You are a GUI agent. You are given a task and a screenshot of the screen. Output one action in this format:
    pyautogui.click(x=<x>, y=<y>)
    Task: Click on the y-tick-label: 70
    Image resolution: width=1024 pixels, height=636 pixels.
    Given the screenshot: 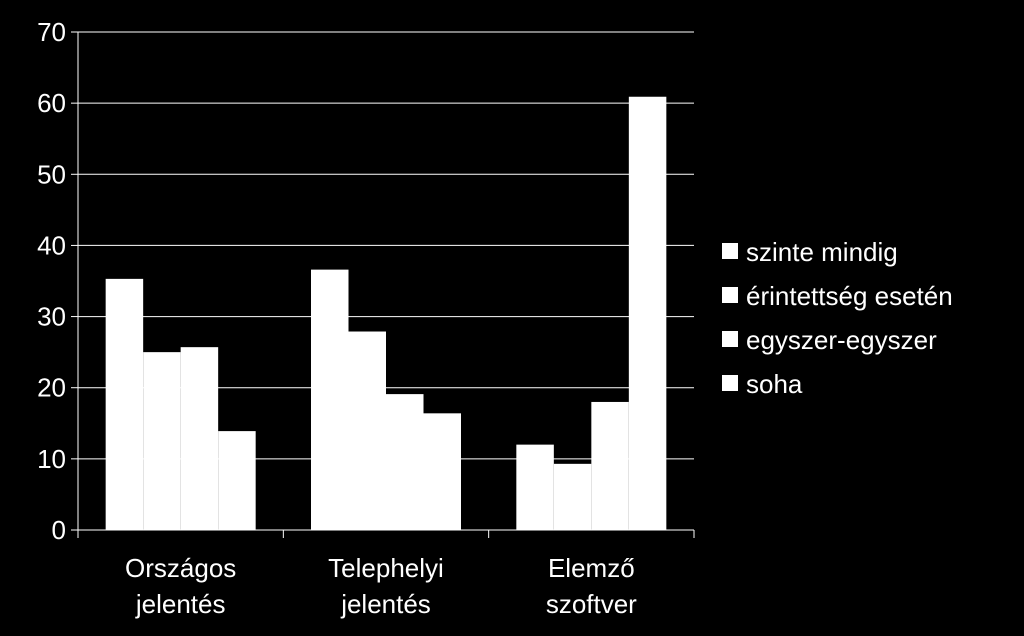 What is the action you would take?
    pyautogui.click(x=51, y=32)
    